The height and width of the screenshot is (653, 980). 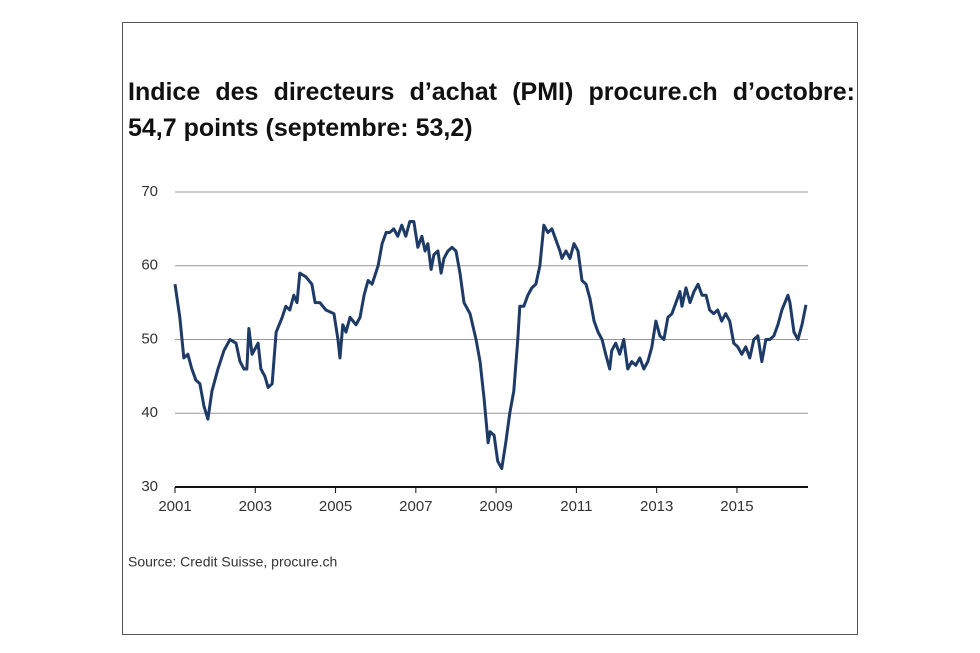 What do you see at coordinates (149, 412) in the screenshot?
I see `y-tick-label: 40` at bounding box center [149, 412].